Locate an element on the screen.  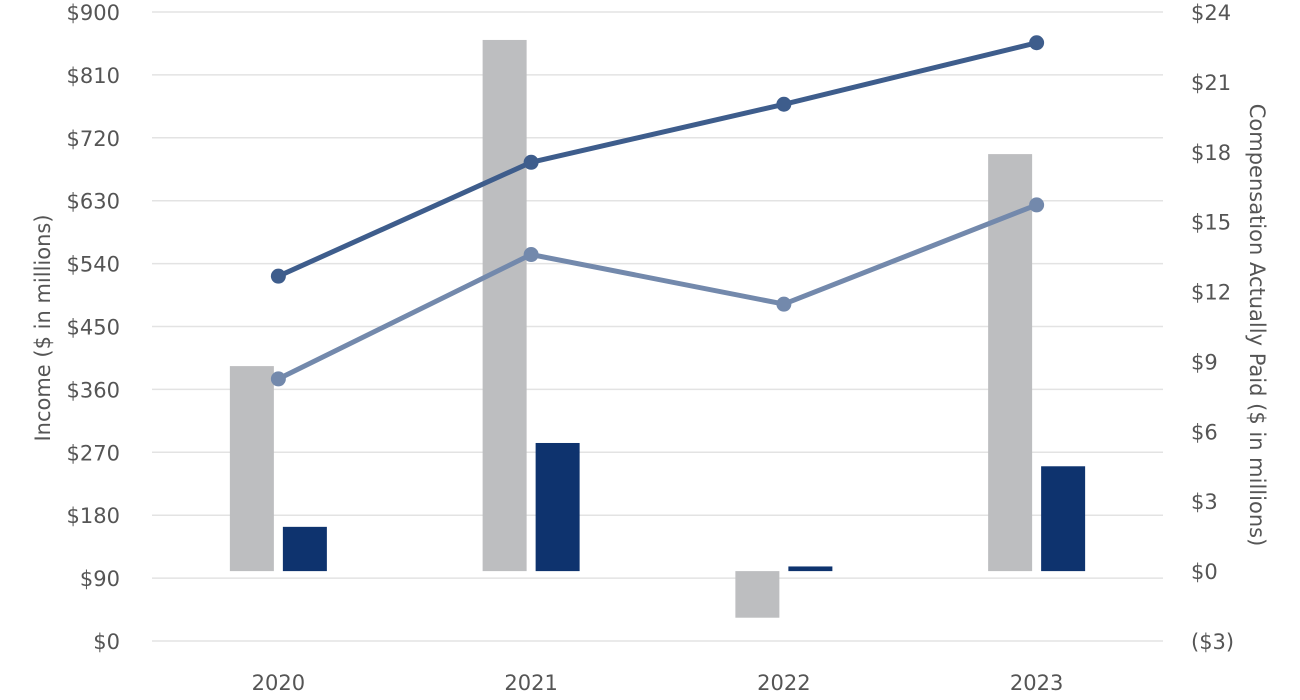
line-2-point-2020 is located at coordinates (278, 379).